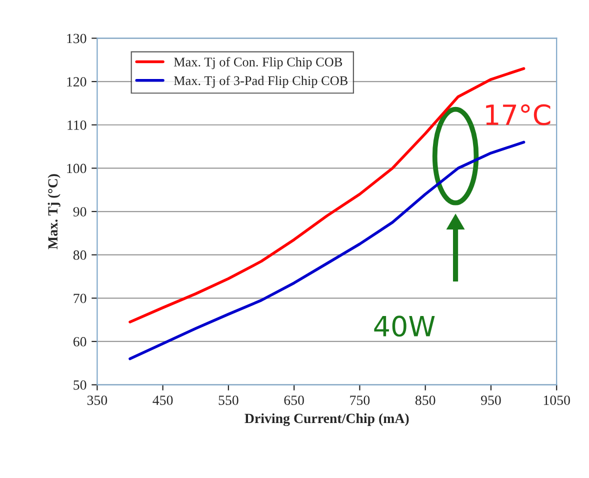 The image size is (589, 478). Describe the element at coordinates (162, 400) in the screenshot. I see `x-tick-label: 450` at that location.